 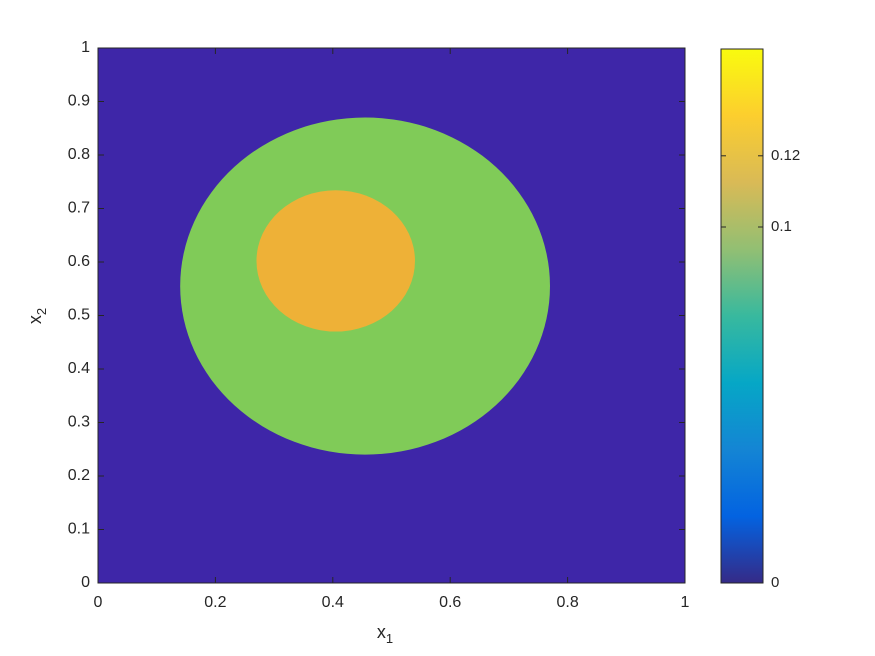 I want to click on y-tick-label: 1, so click(x=85, y=47).